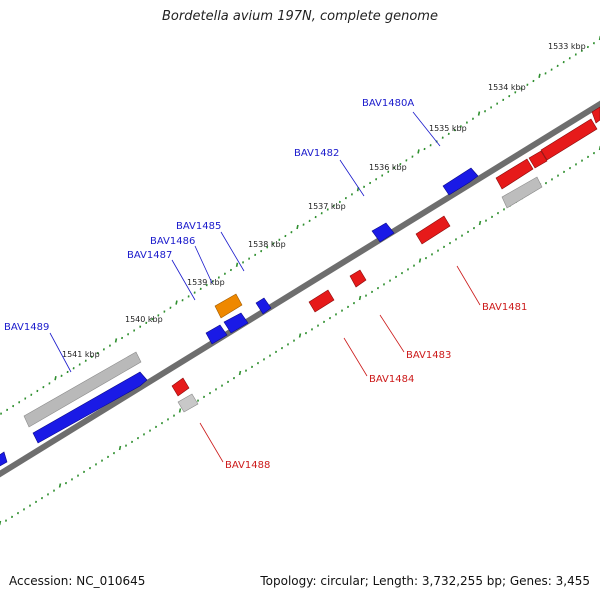  Describe the element at coordinates (77, 581) in the screenshot. I see `accession-text: Accession: NC_010645` at that location.